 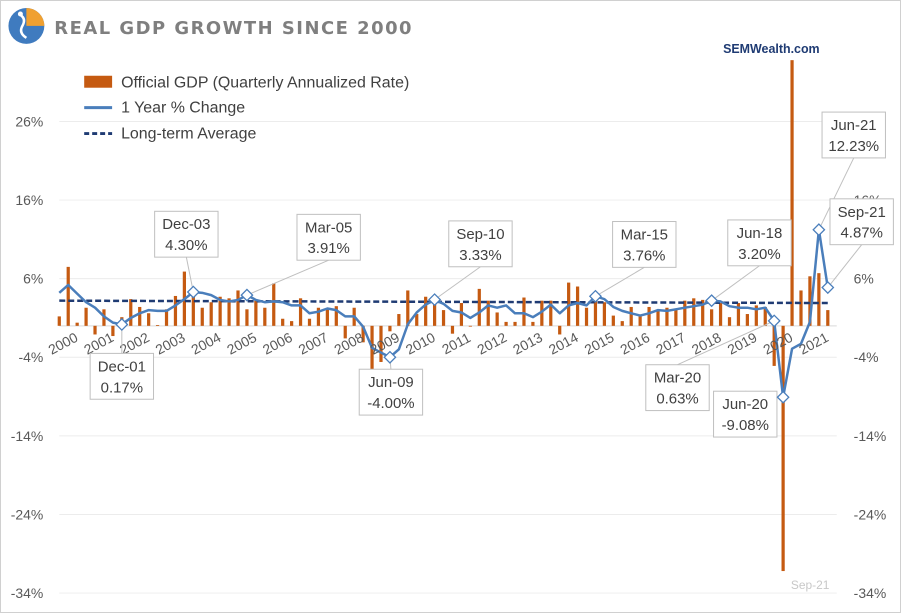 I want to click on legend-label-dashed: Long-term Average, so click(x=188, y=134).